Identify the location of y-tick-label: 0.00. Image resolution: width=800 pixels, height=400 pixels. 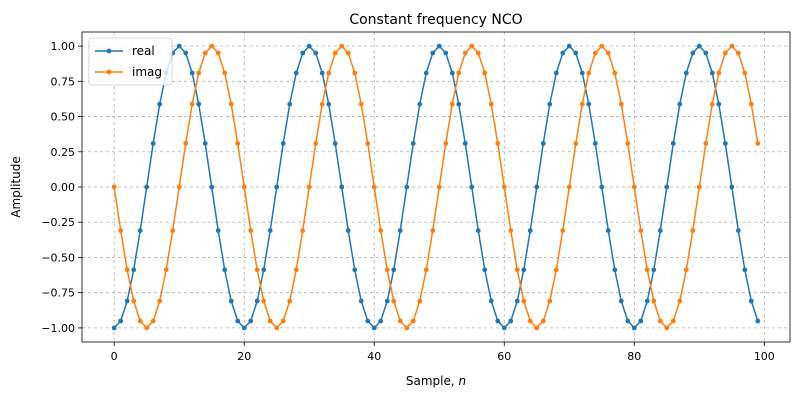
(63, 187).